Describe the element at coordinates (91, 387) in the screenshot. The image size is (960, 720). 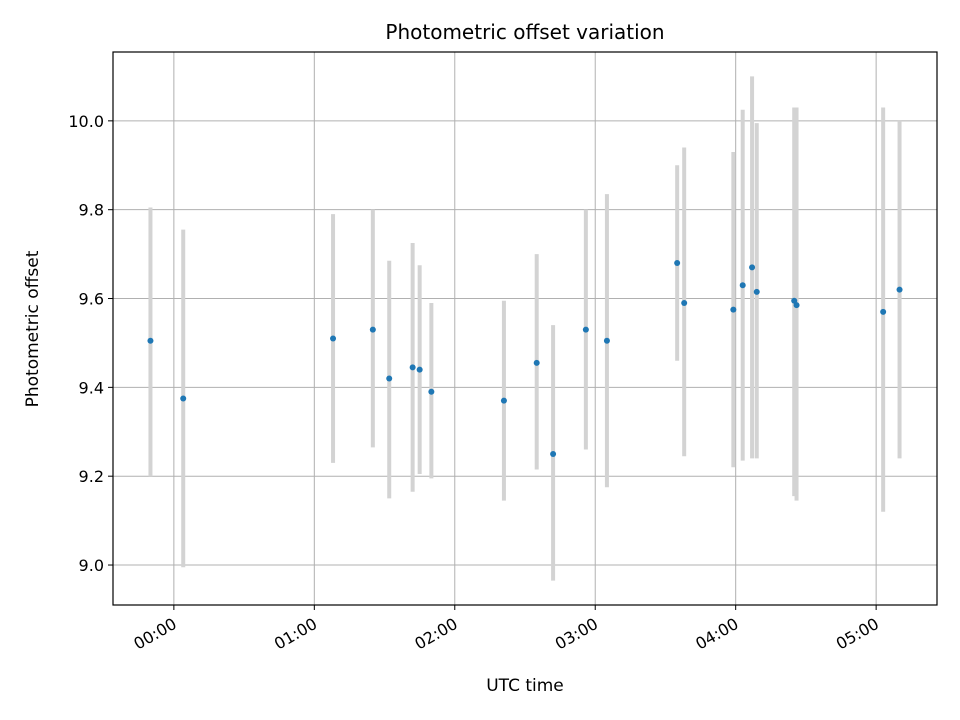
I see `y-tick-label: 9.4` at that location.